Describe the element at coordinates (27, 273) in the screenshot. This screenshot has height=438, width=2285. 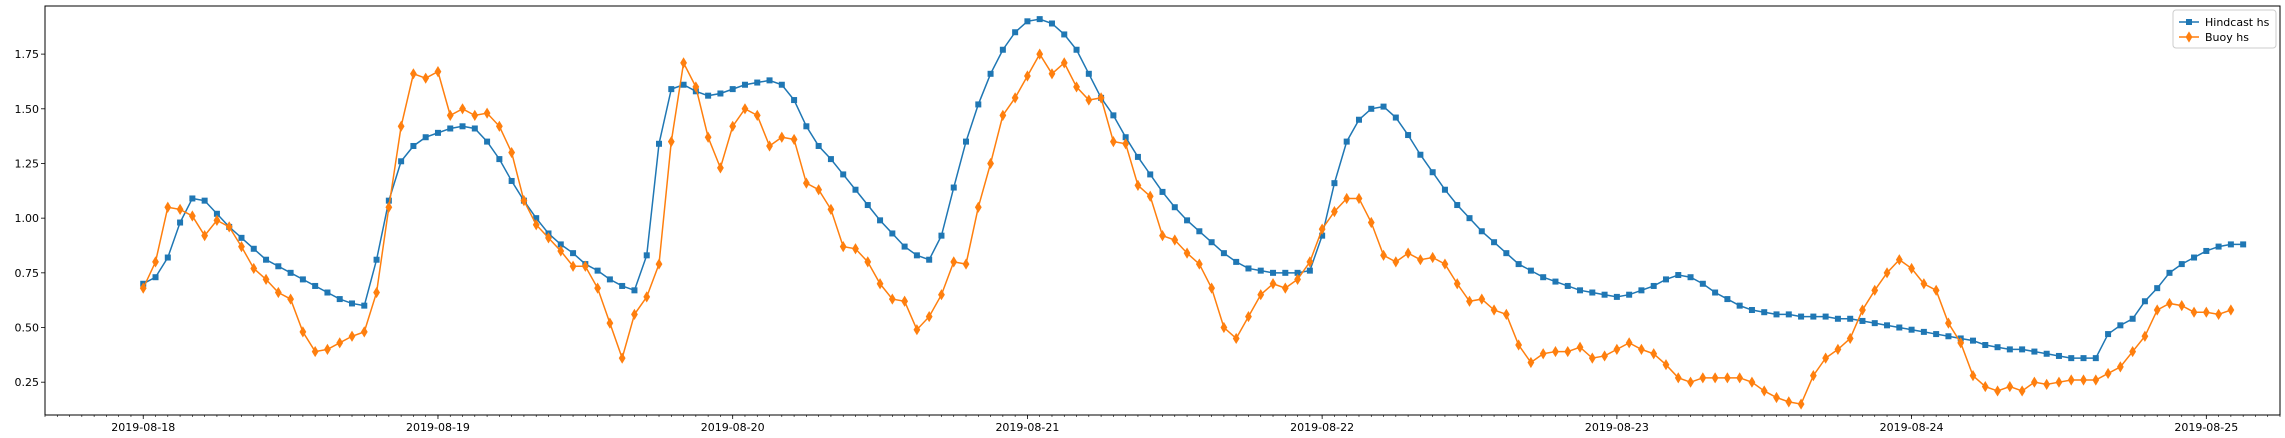
I see `y-tick-label: 0.75` at that location.